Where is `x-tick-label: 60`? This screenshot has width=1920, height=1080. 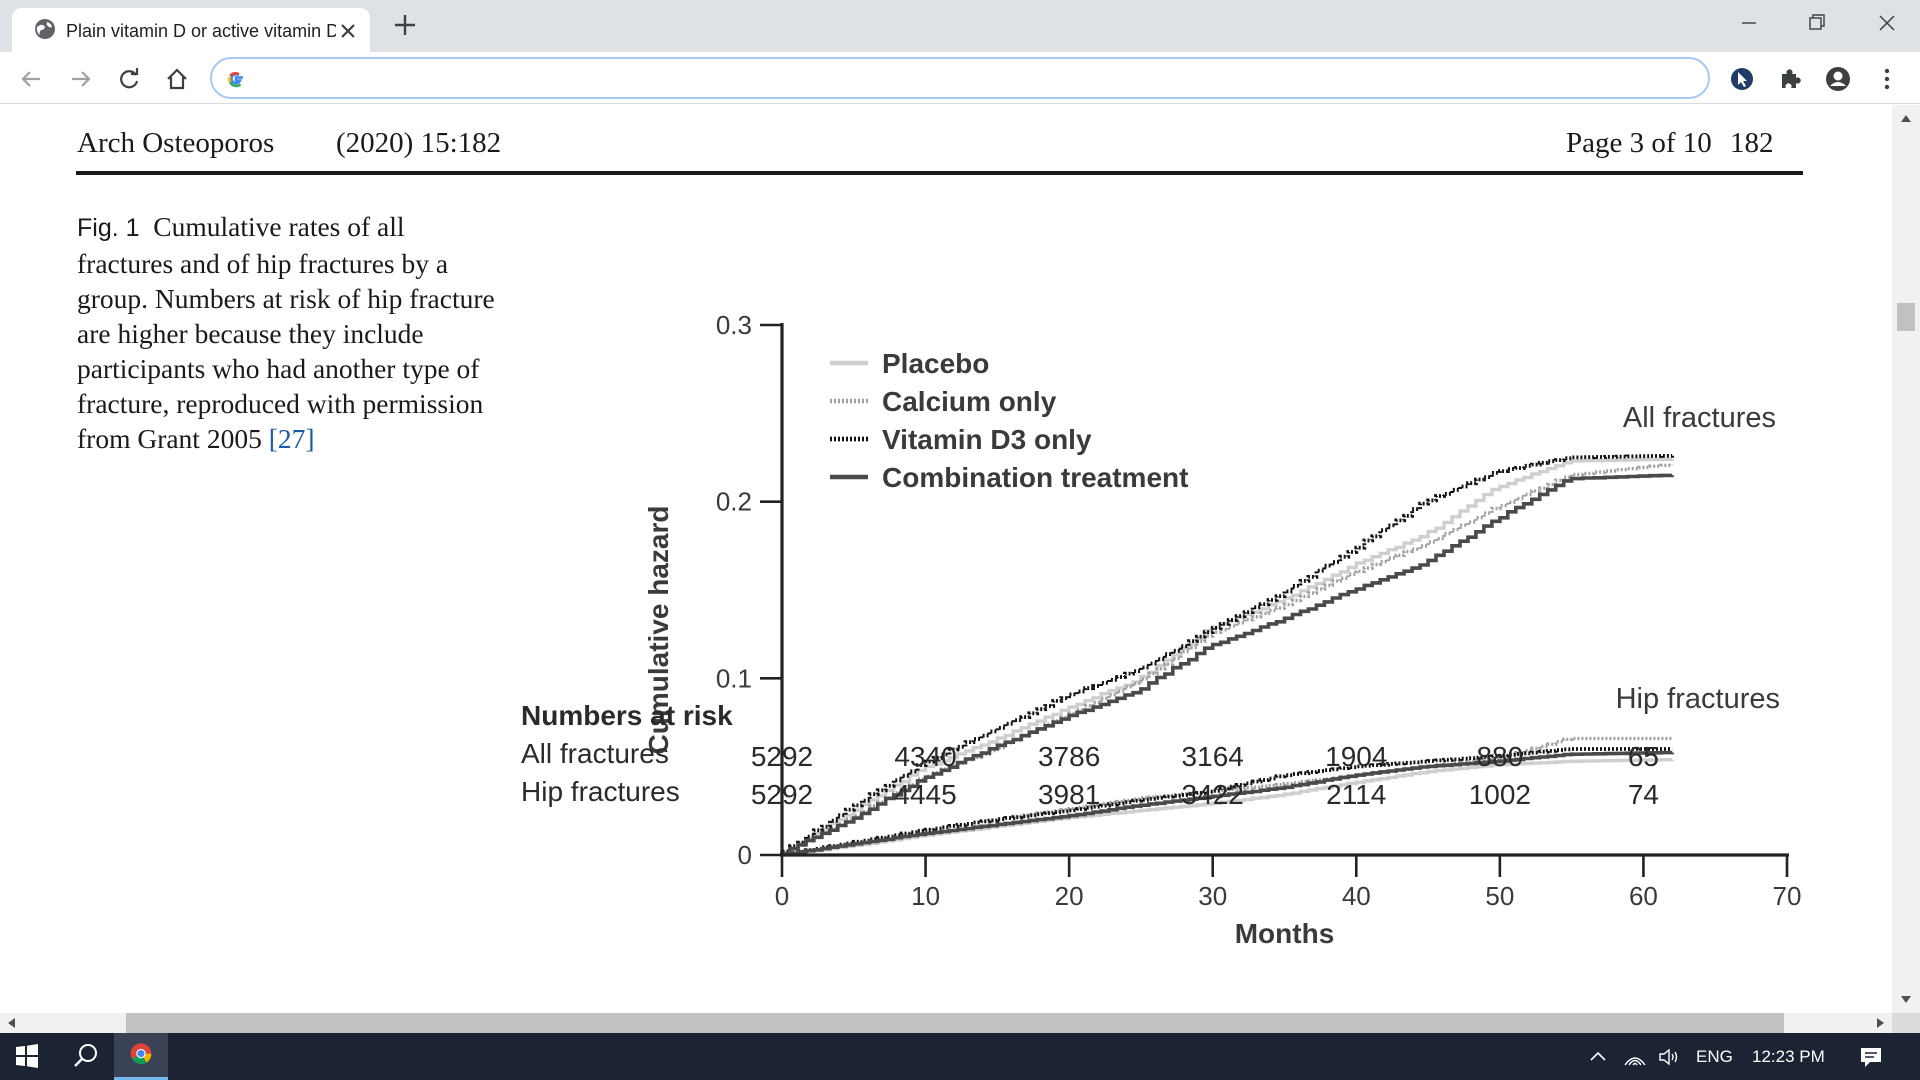
x-tick-label: 60 is located at coordinates (1643, 896).